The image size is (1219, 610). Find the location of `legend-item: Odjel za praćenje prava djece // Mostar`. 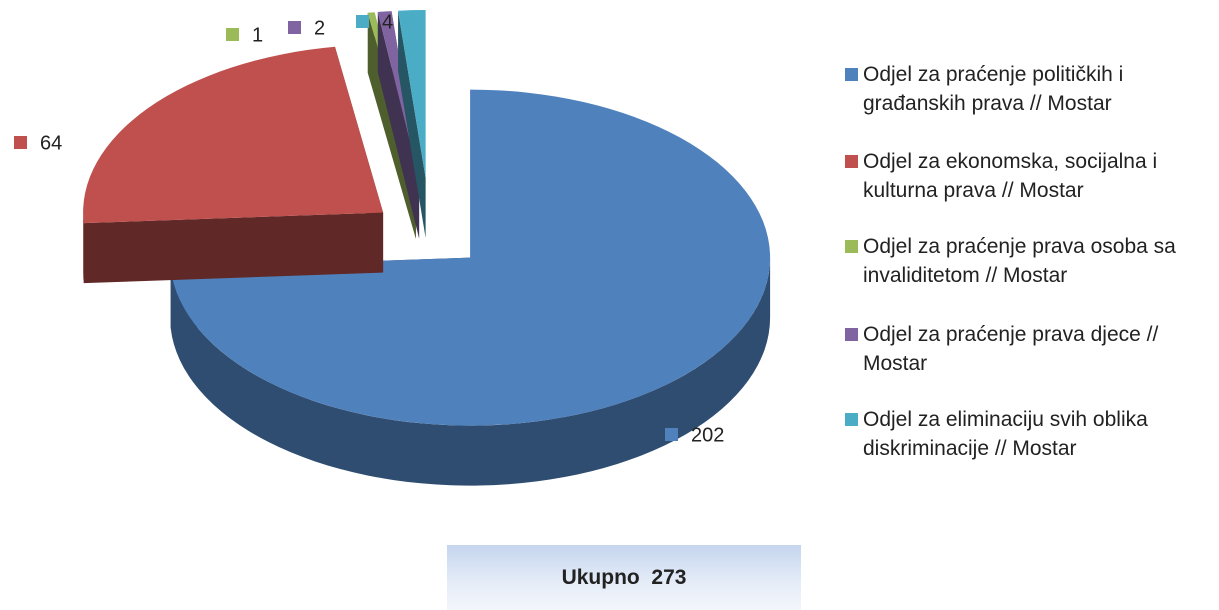

legend-item: Odjel za praćenje prava djece // Mostar is located at coordinates (1032, 349).